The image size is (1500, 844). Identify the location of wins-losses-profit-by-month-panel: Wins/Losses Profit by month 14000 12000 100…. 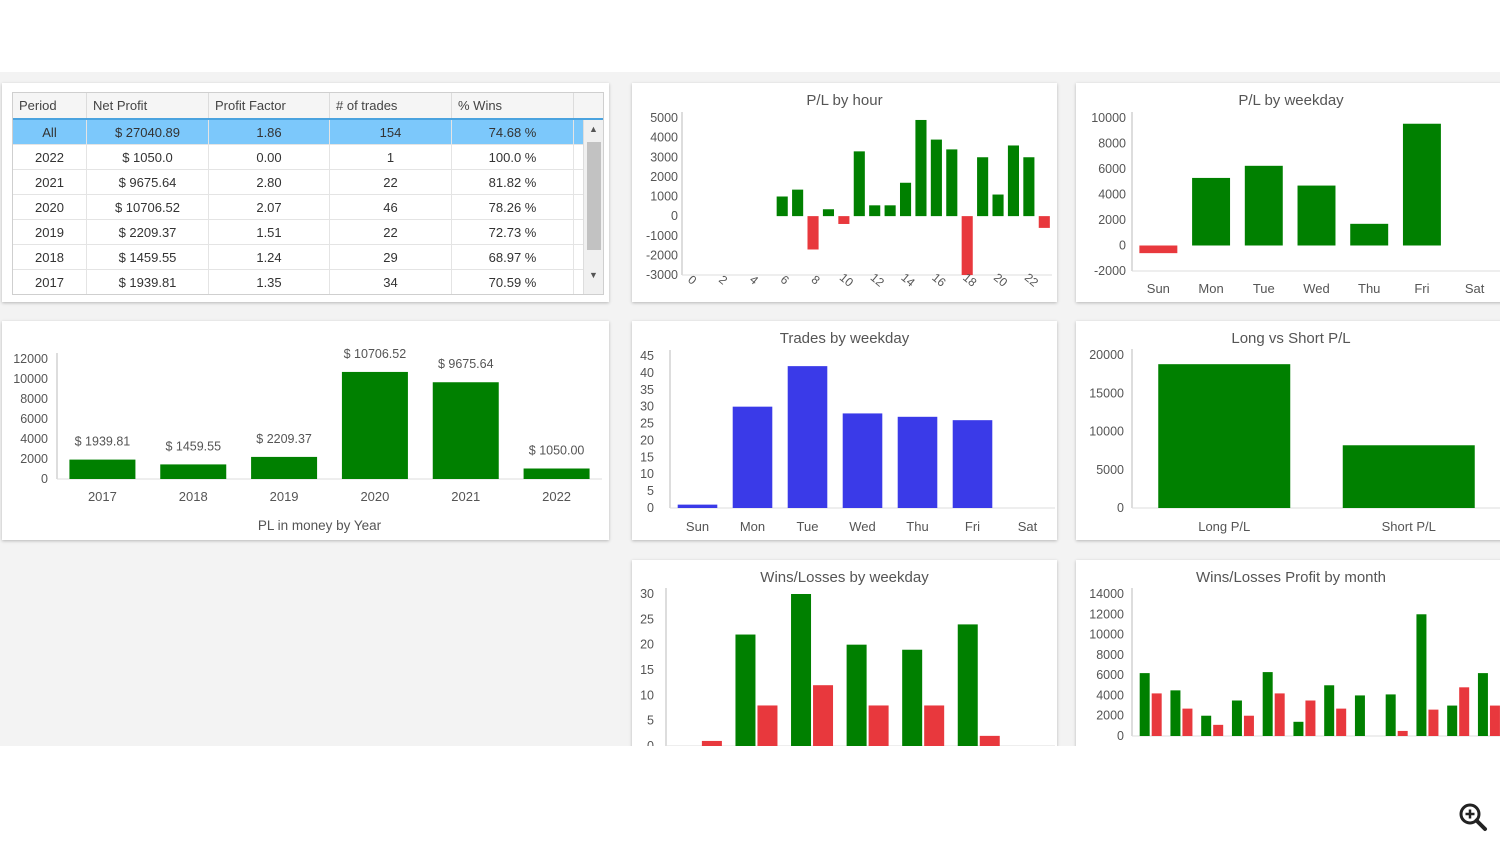
(1288, 653).